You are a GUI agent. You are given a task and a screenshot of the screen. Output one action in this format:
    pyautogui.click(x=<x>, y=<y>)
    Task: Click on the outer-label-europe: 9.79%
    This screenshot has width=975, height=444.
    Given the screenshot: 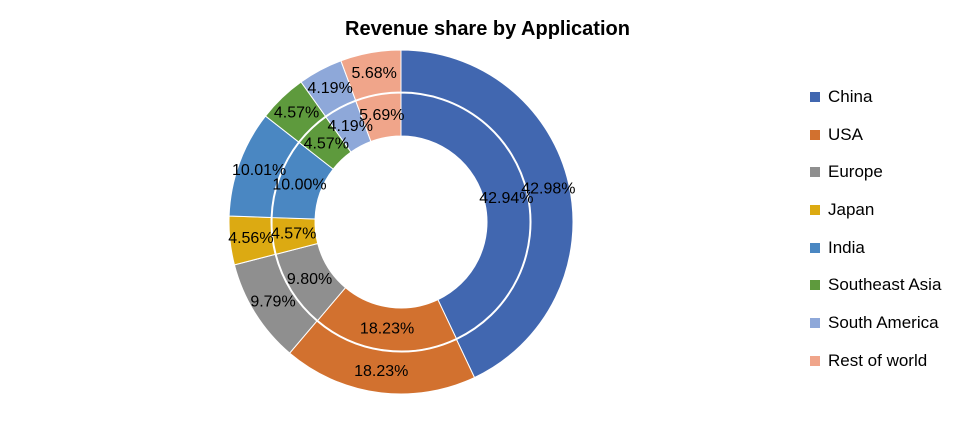 What is the action you would take?
    pyautogui.click(x=272, y=302)
    